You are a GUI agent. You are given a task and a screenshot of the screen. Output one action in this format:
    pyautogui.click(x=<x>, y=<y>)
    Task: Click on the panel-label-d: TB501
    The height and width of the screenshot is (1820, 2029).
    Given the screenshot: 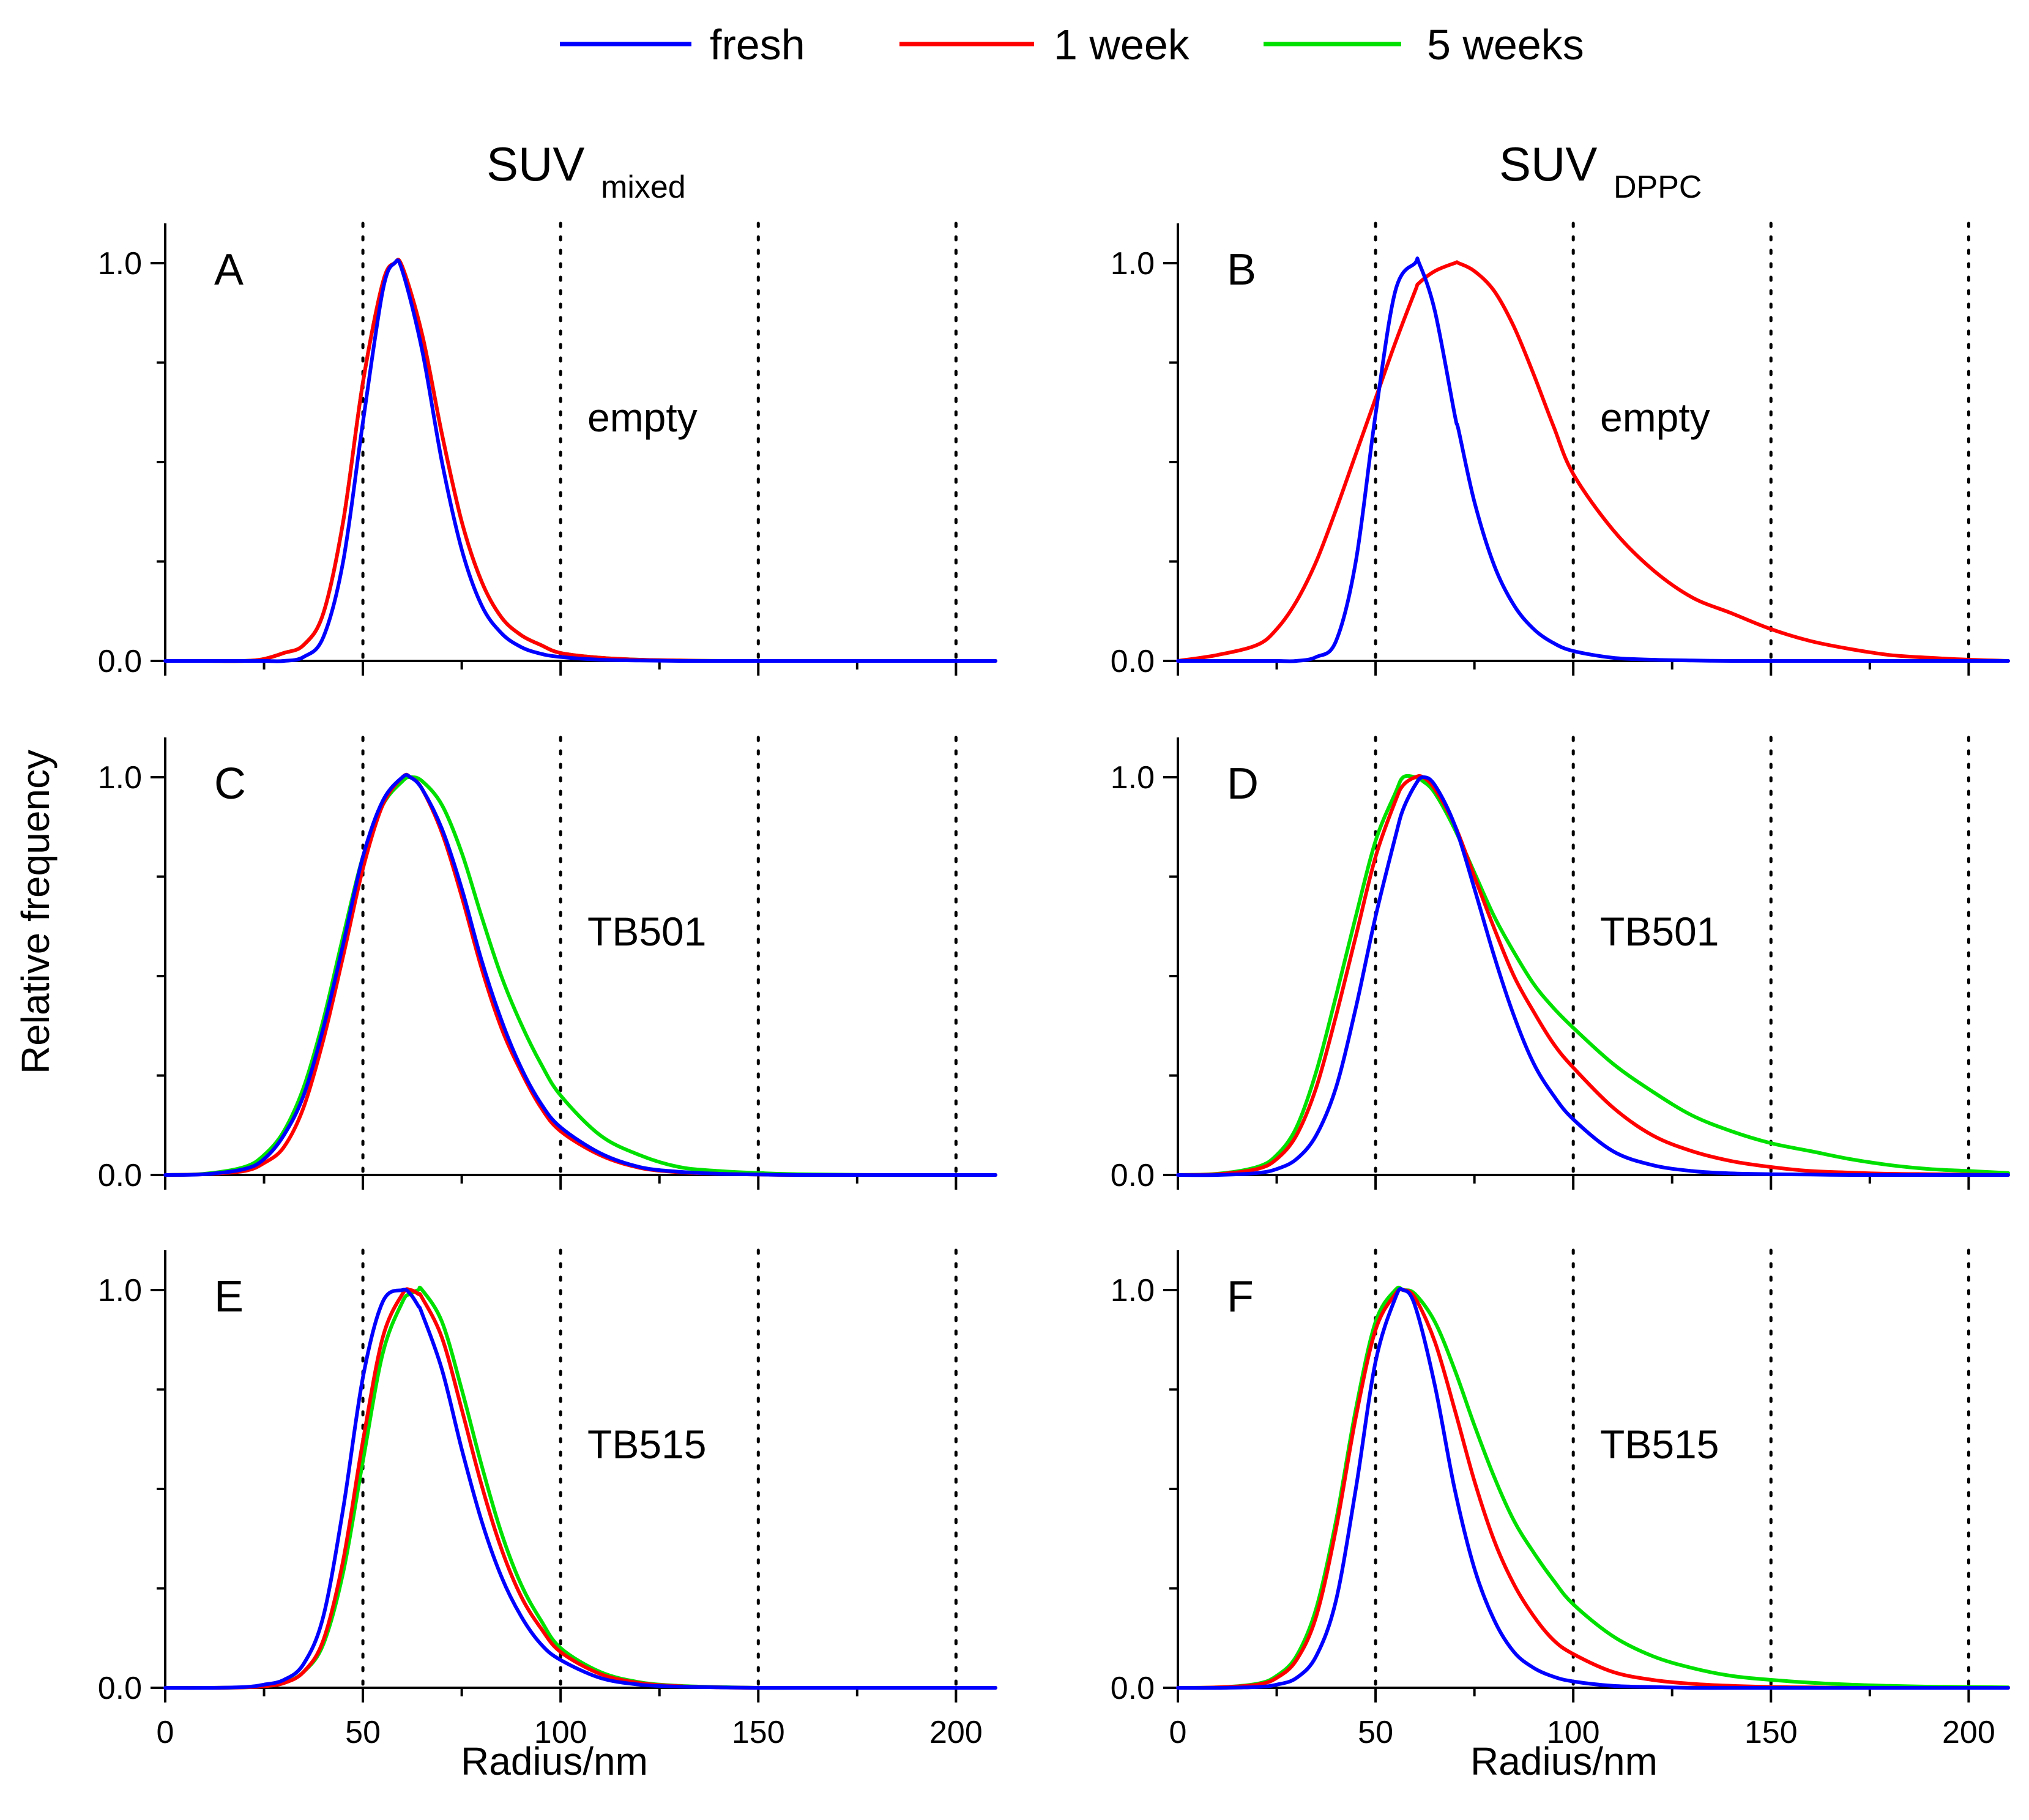 What is the action you would take?
    pyautogui.click(x=1659, y=931)
    